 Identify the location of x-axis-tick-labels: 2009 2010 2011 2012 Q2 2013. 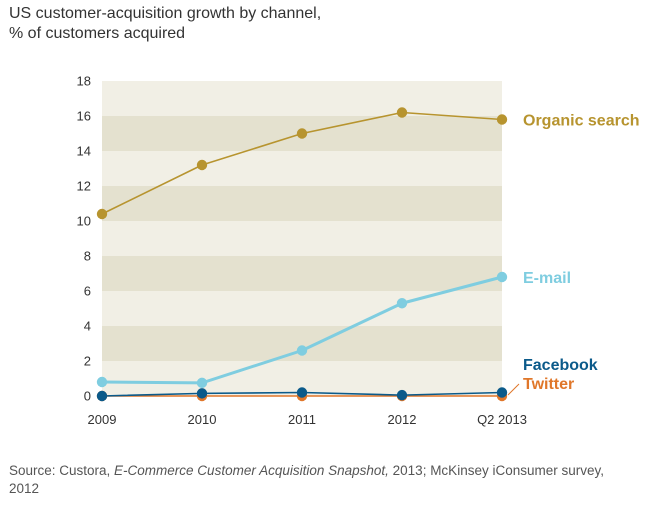
(307, 419).